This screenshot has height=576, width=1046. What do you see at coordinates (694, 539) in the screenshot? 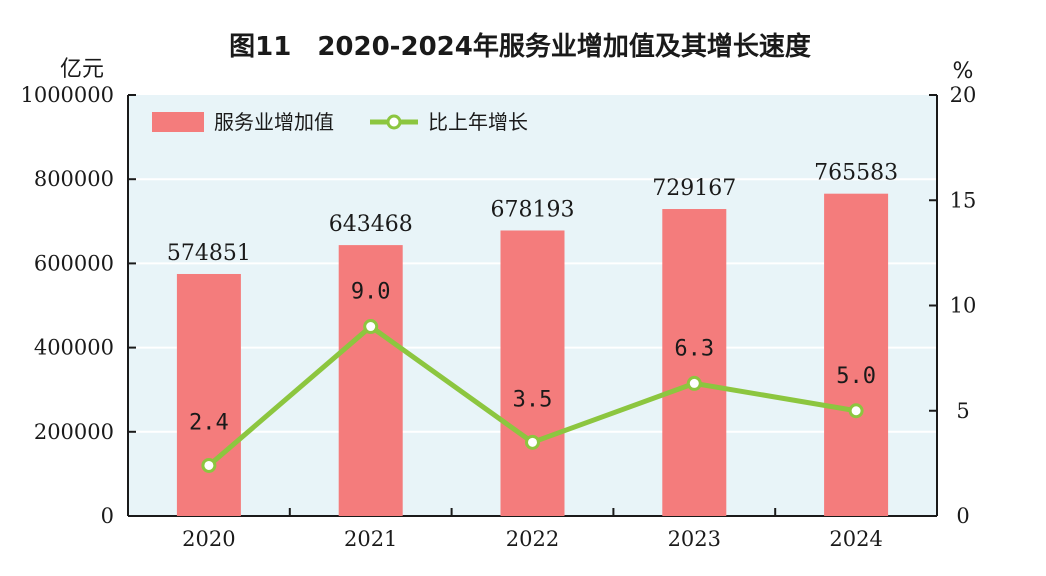
I see `x-tick-label: 2023` at bounding box center [694, 539].